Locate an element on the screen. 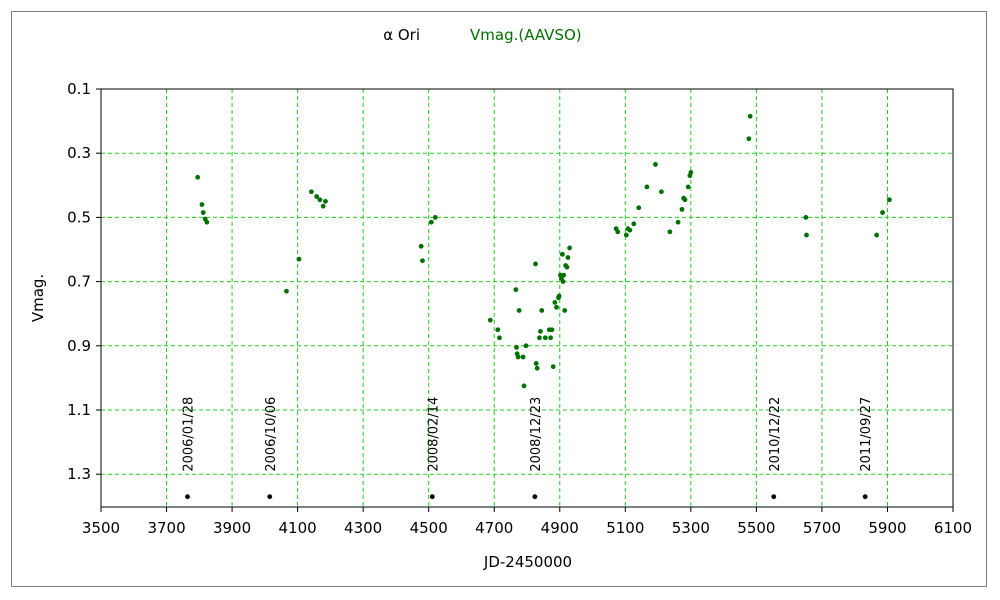 The width and height of the screenshot is (1000, 600). x-tick-label: 3900 is located at coordinates (232, 528).